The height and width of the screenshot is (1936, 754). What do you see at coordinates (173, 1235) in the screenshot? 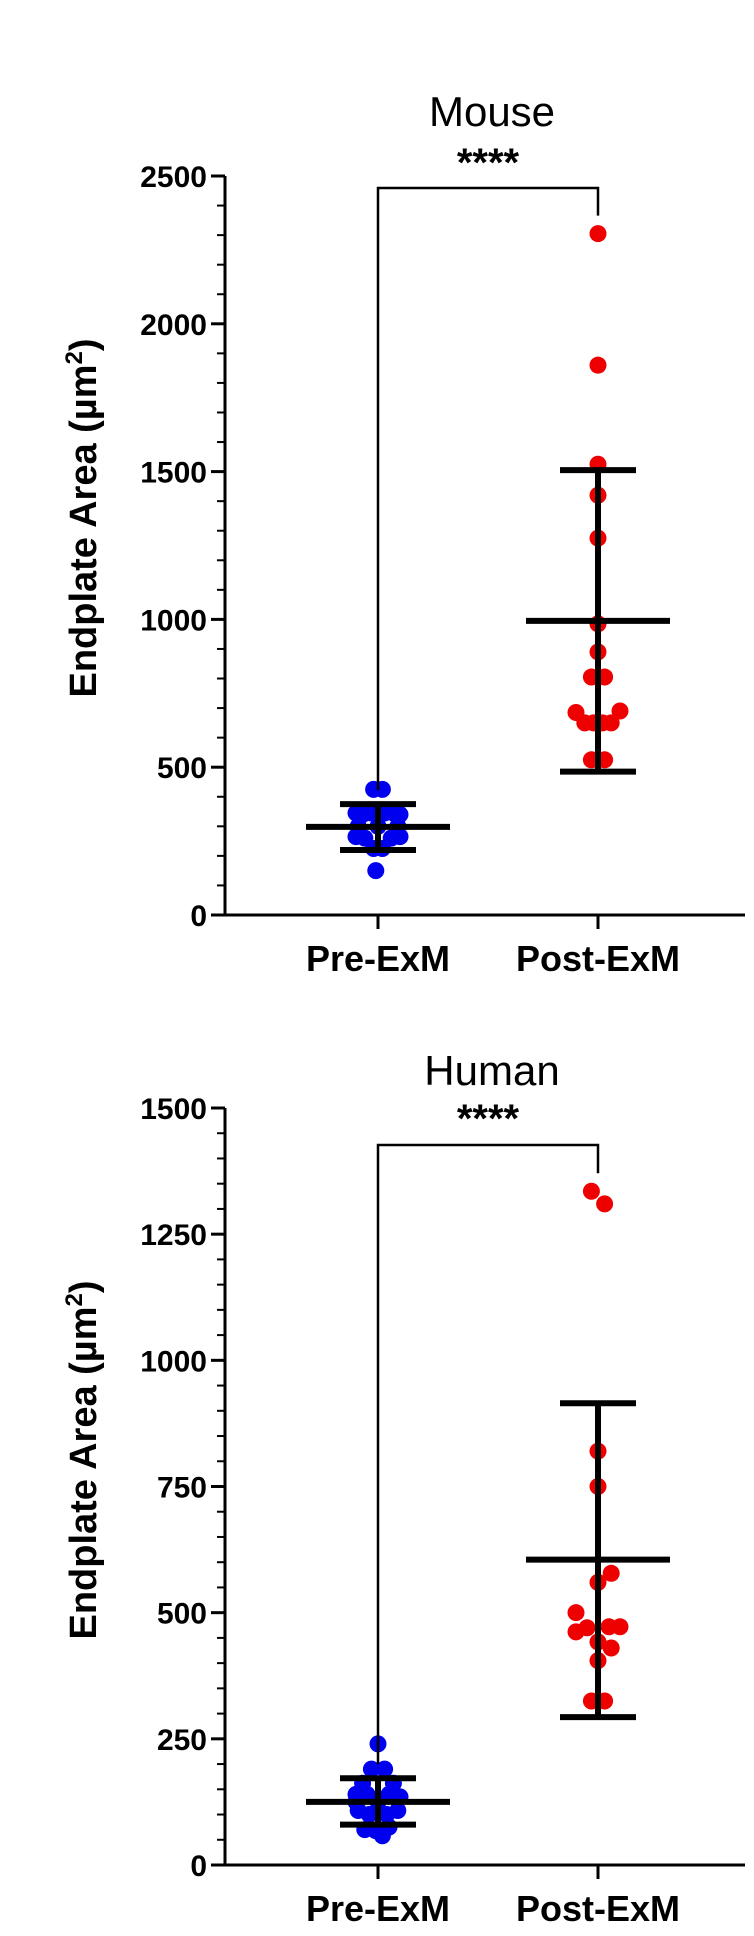
I see `y-tick-label: 1250` at bounding box center [173, 1235].